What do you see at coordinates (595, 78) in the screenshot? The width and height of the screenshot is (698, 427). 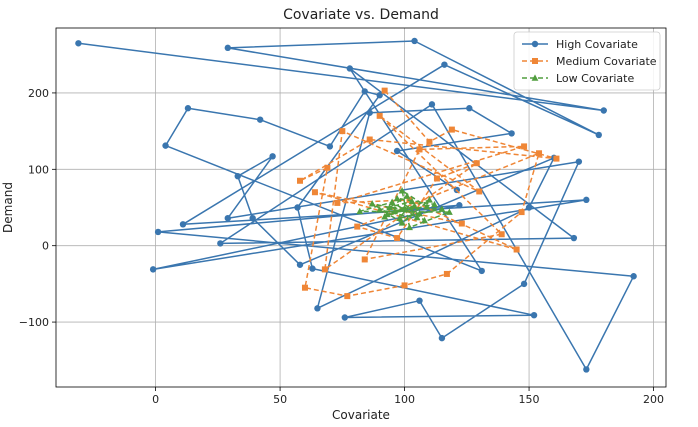 I see `legend-label-low-covariate: Low Covariate` at bounding box center [595, 78].